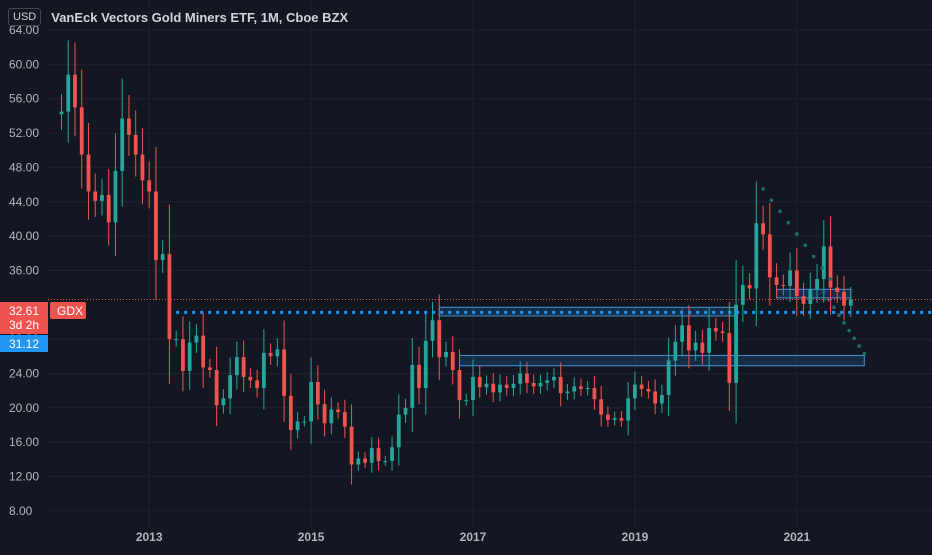 This screenshot has height=555, width=932. Describe the element at coordinates (24, 236) in the screenshot. I see `y-tick-label: 40.00` at that location.